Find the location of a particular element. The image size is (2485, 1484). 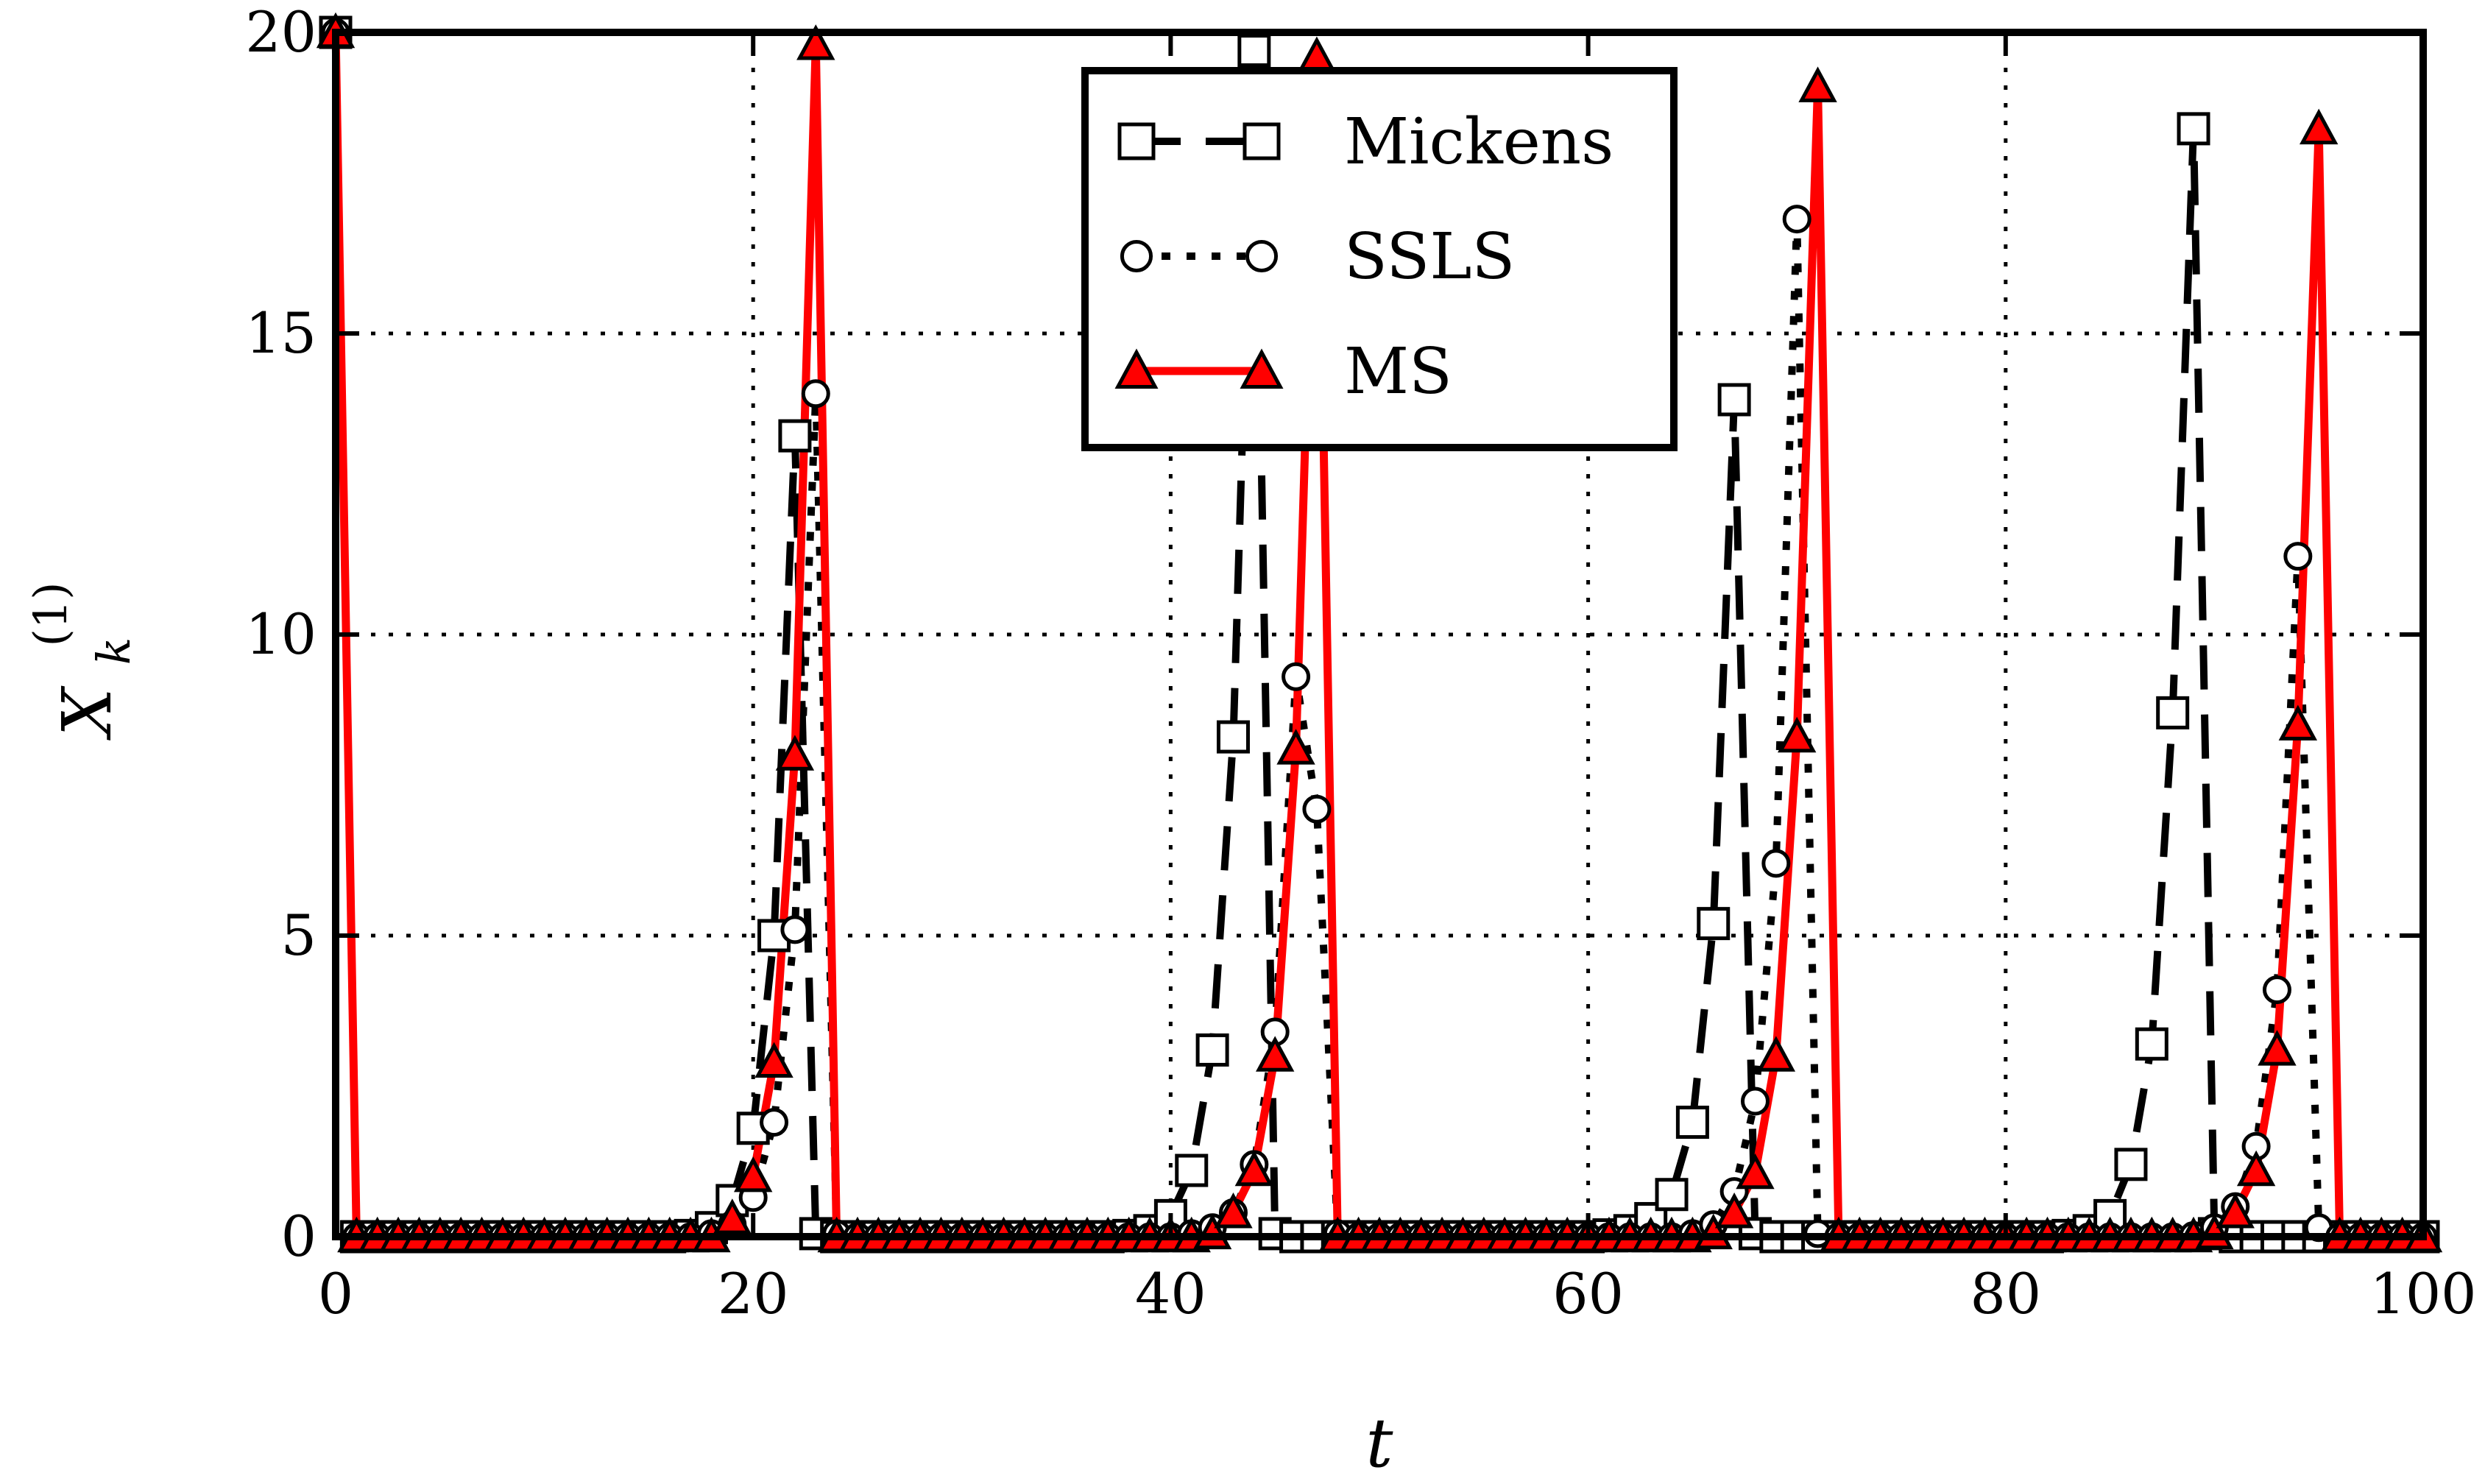

legend-label-ssls: SSLS is located at coordinates (1429, 257).